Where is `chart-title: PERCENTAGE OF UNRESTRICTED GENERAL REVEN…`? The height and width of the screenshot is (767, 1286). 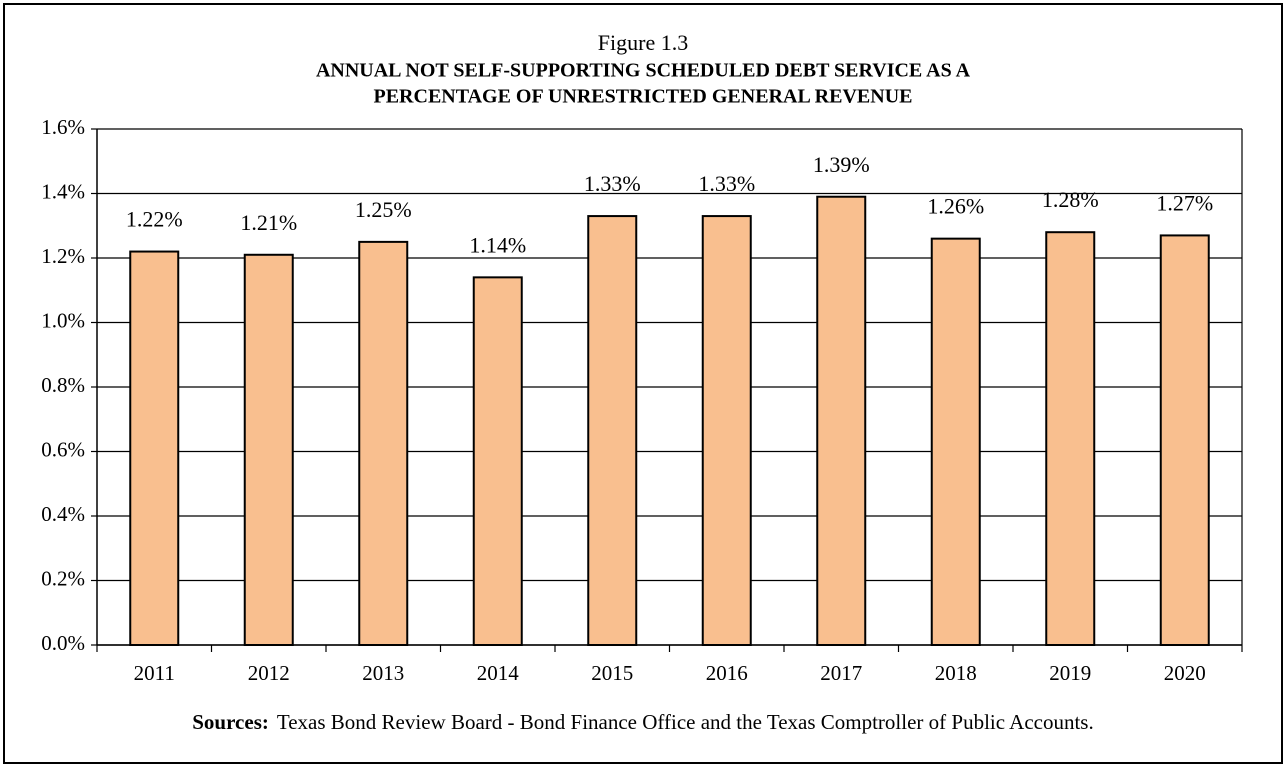
chart-title: PERCENTAGE OF UNRESTRICTED GENERAL REVEN… is located at coordinates (643, 97).